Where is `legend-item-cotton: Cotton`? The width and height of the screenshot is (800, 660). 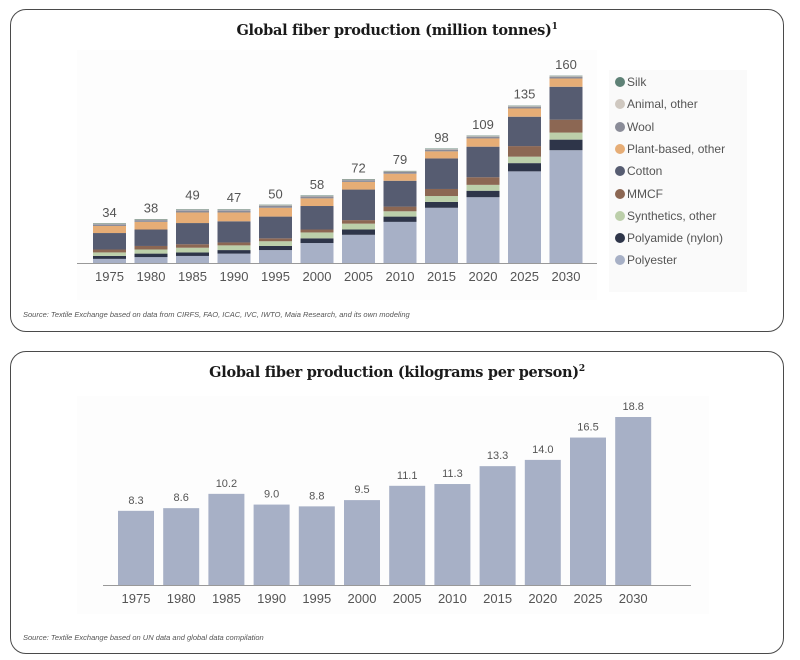
legend-item-cotton: Cotton is located at coordinates (638, 171).